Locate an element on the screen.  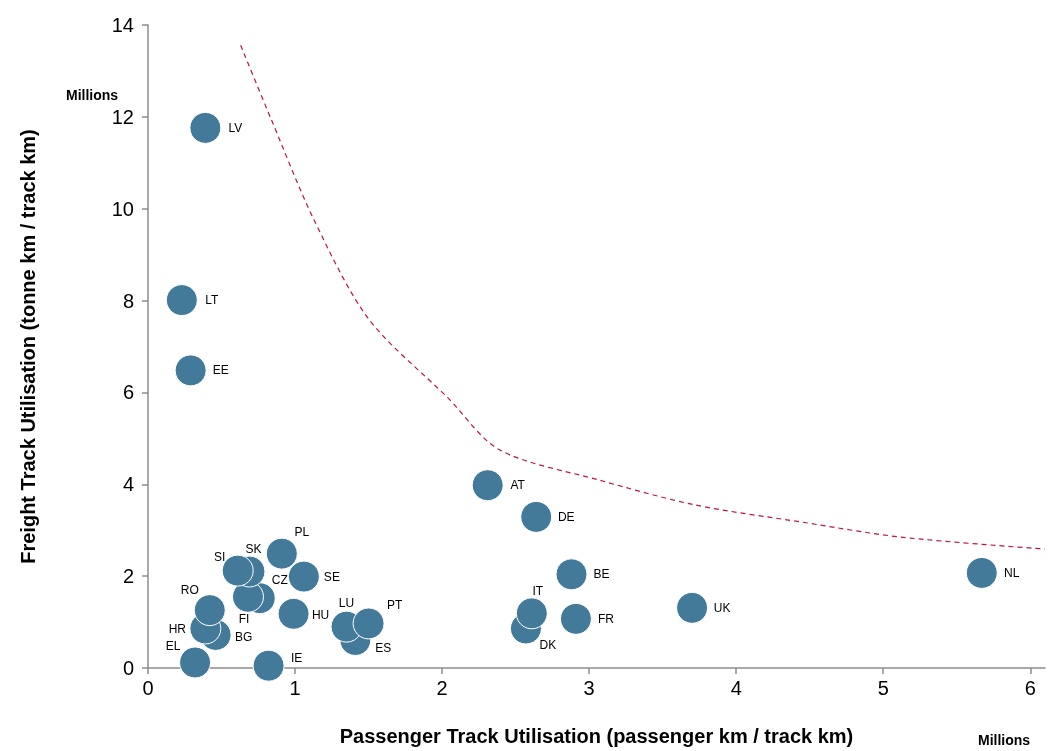
series-label: DK is located at coordinates (548, 644).